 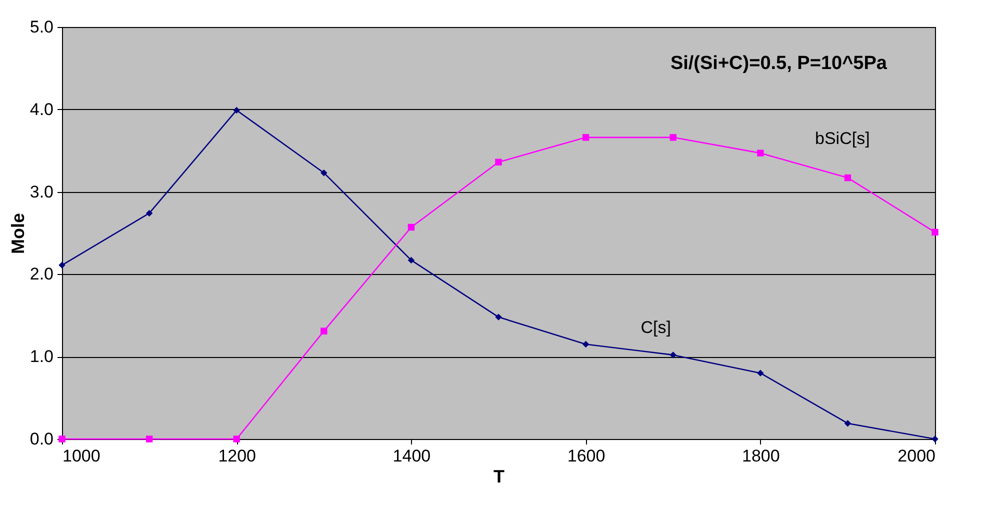 I want to click on series-label: bSiC[s], so click(x=842, y=138).